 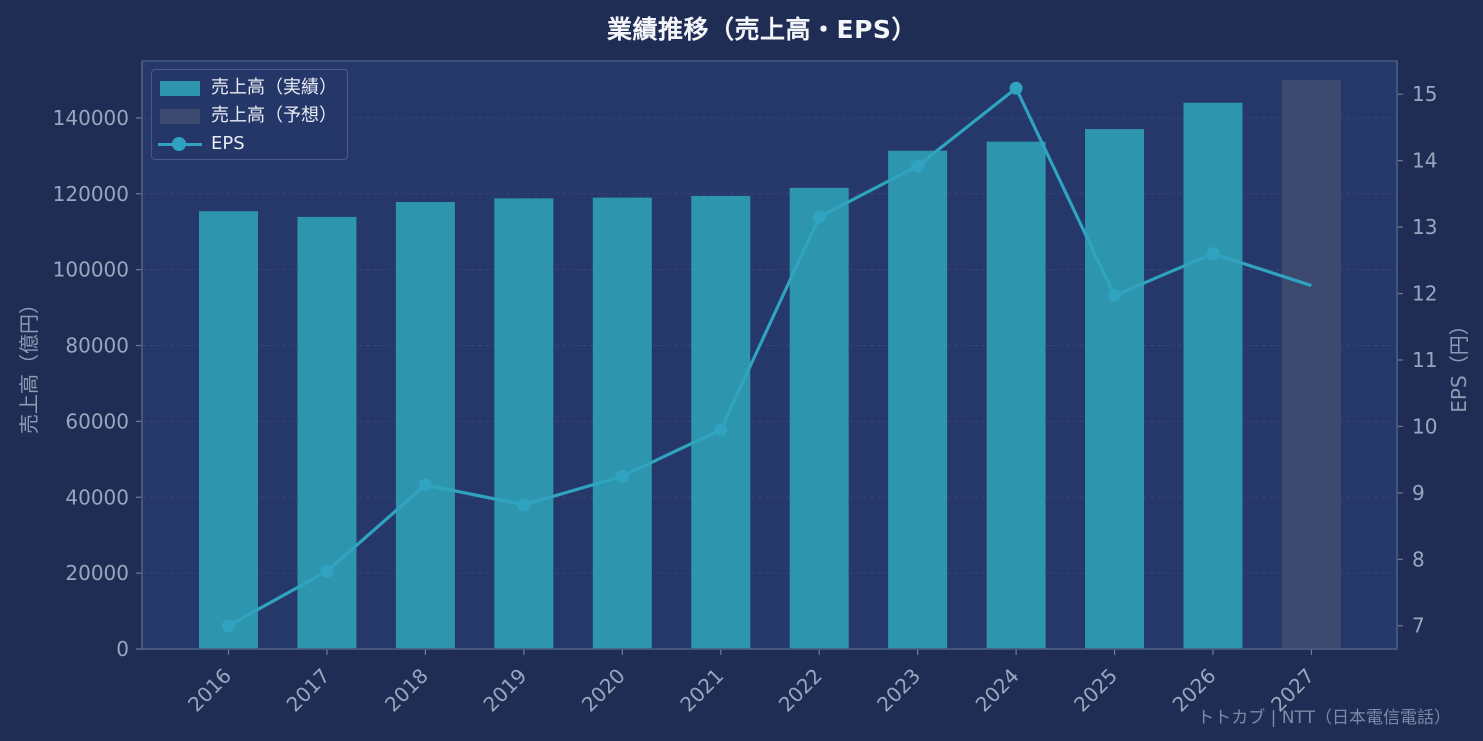 I want to click on left-axis-label: 売上高（億円）, so click(x=29, y=364).